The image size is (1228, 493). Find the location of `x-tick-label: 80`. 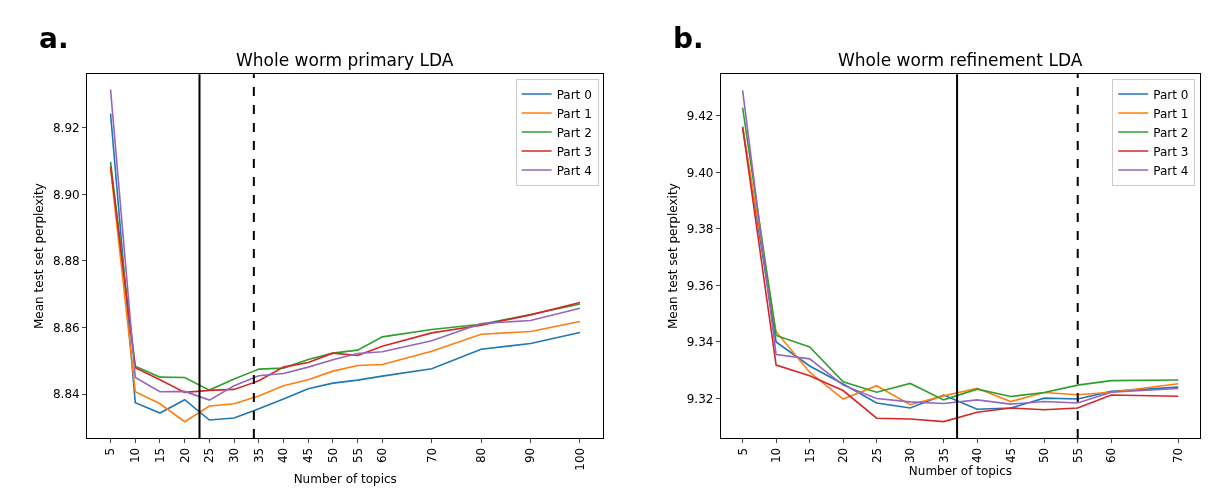

x-tick-label: 80 is located at coordinates (481, 455).